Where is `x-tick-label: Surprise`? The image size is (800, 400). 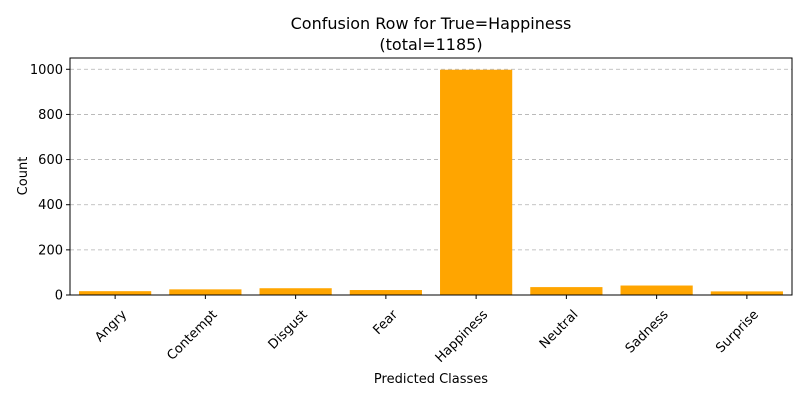
x-tick-label: Surprise is located at coordinates (737, 331).